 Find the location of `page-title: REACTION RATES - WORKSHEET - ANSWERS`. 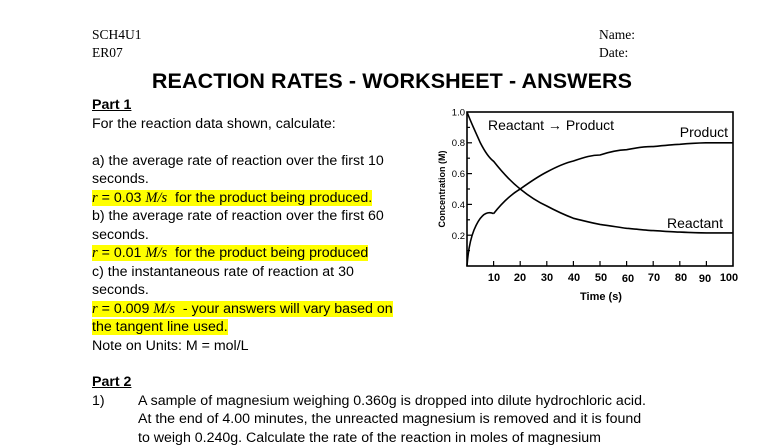

page-title: REACTION RATES - WORKSHEET - ANSWERS is located at coordinates (392, 81).